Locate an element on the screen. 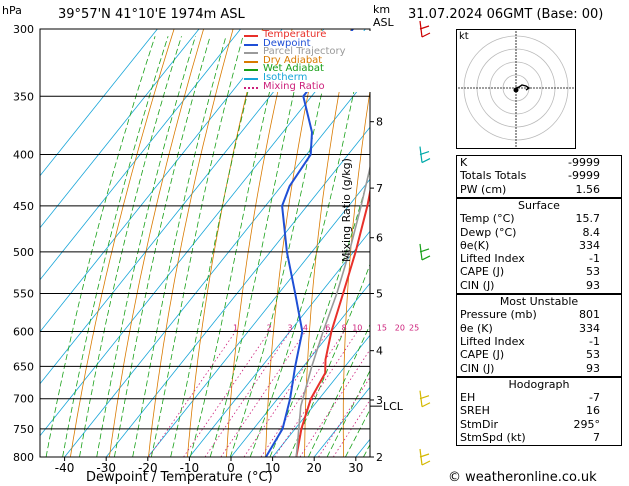 The height and width of the screenshot is (486, 629). panel-row: Totals Totals -9999 is located at coordinates (539, 176).